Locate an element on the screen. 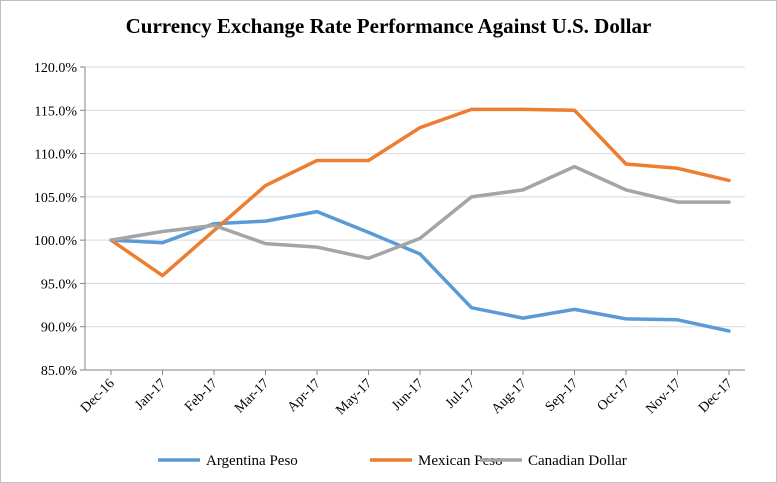  x-tick-label: Jan-17 is located at coordinates (150, 394).